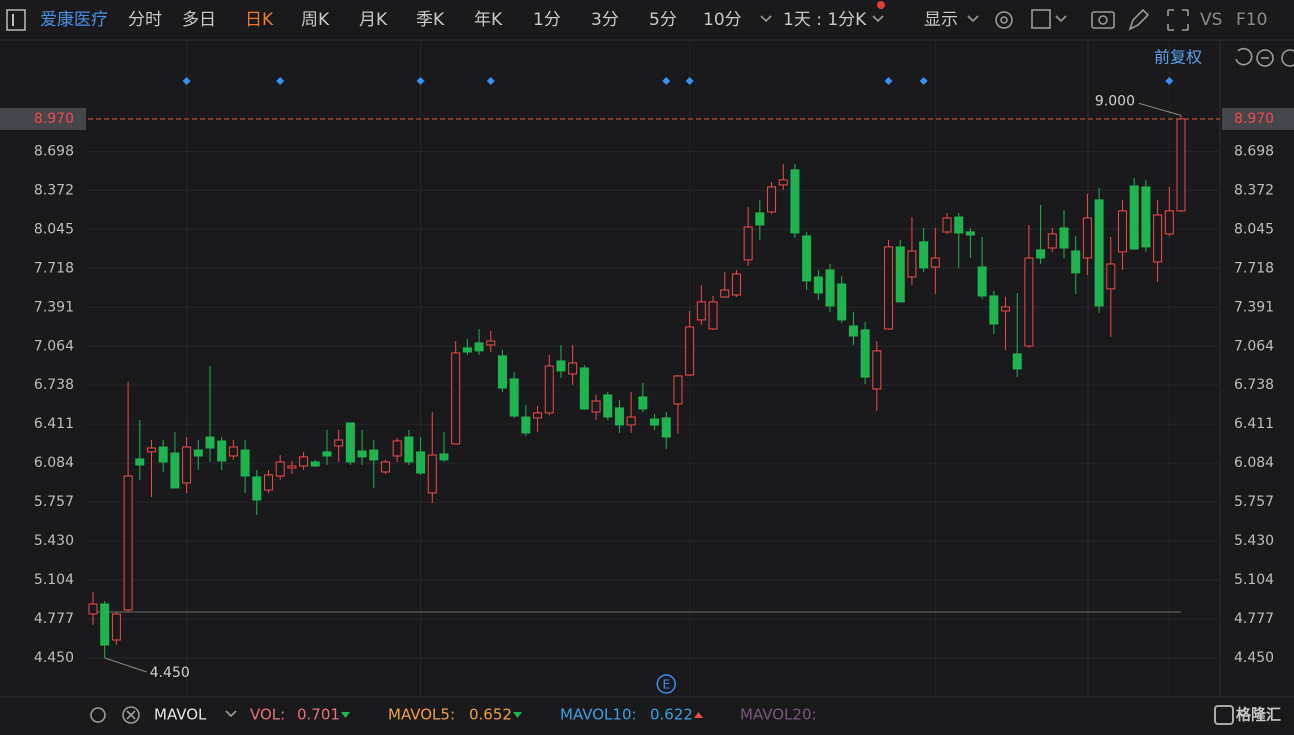 This screenshot has height=735, width=1294. Describe the element at coordinates (941, 20) in the screenshot. I see `display-menu: 显示` at that location.